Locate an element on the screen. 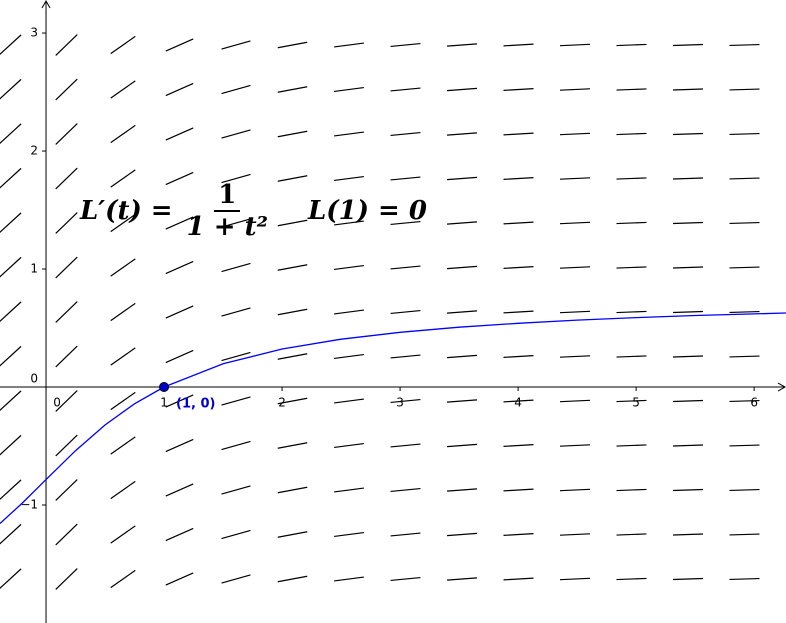 The image size is (786, 623). denominator: 1 + t² is located at coordinates (227, 227).